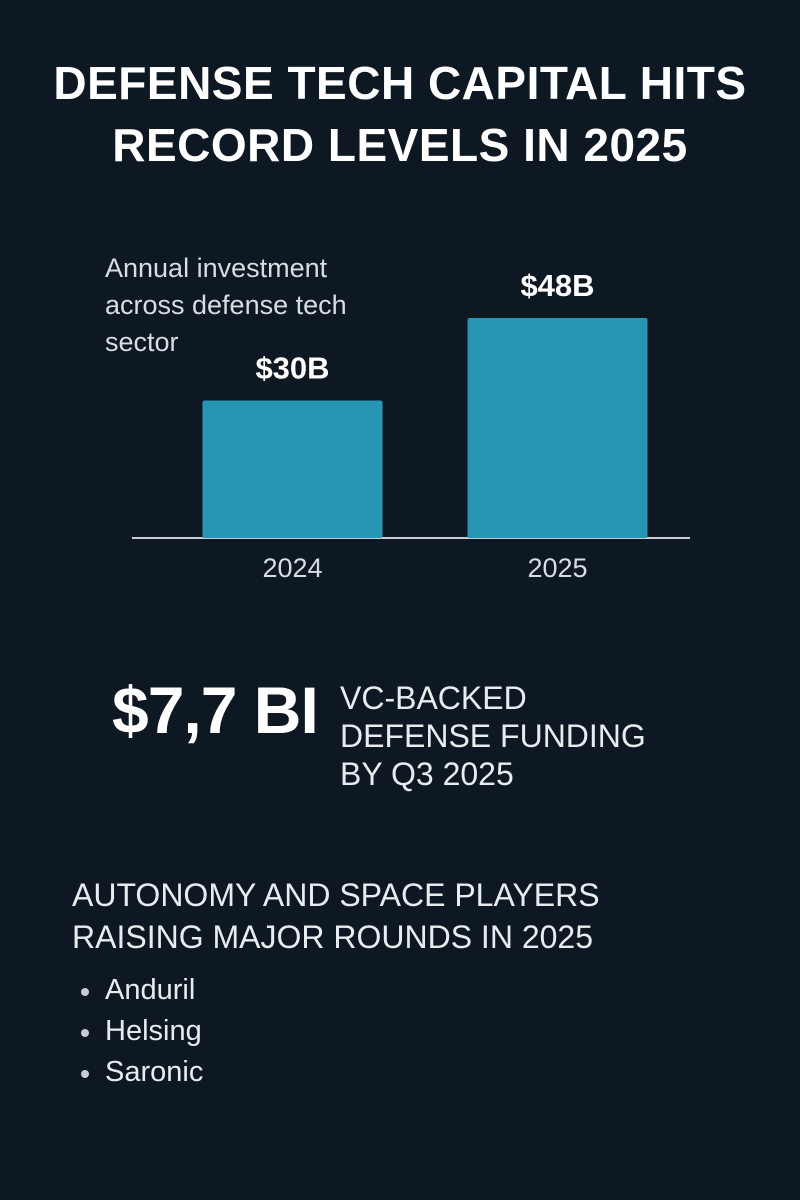  What do you see at coordinates (493, 736) in the screenshot?
I see `stat-label: VC-BACKED DEFENSE FUNDING BY Q3 2025` at bounding box center [493, 736].